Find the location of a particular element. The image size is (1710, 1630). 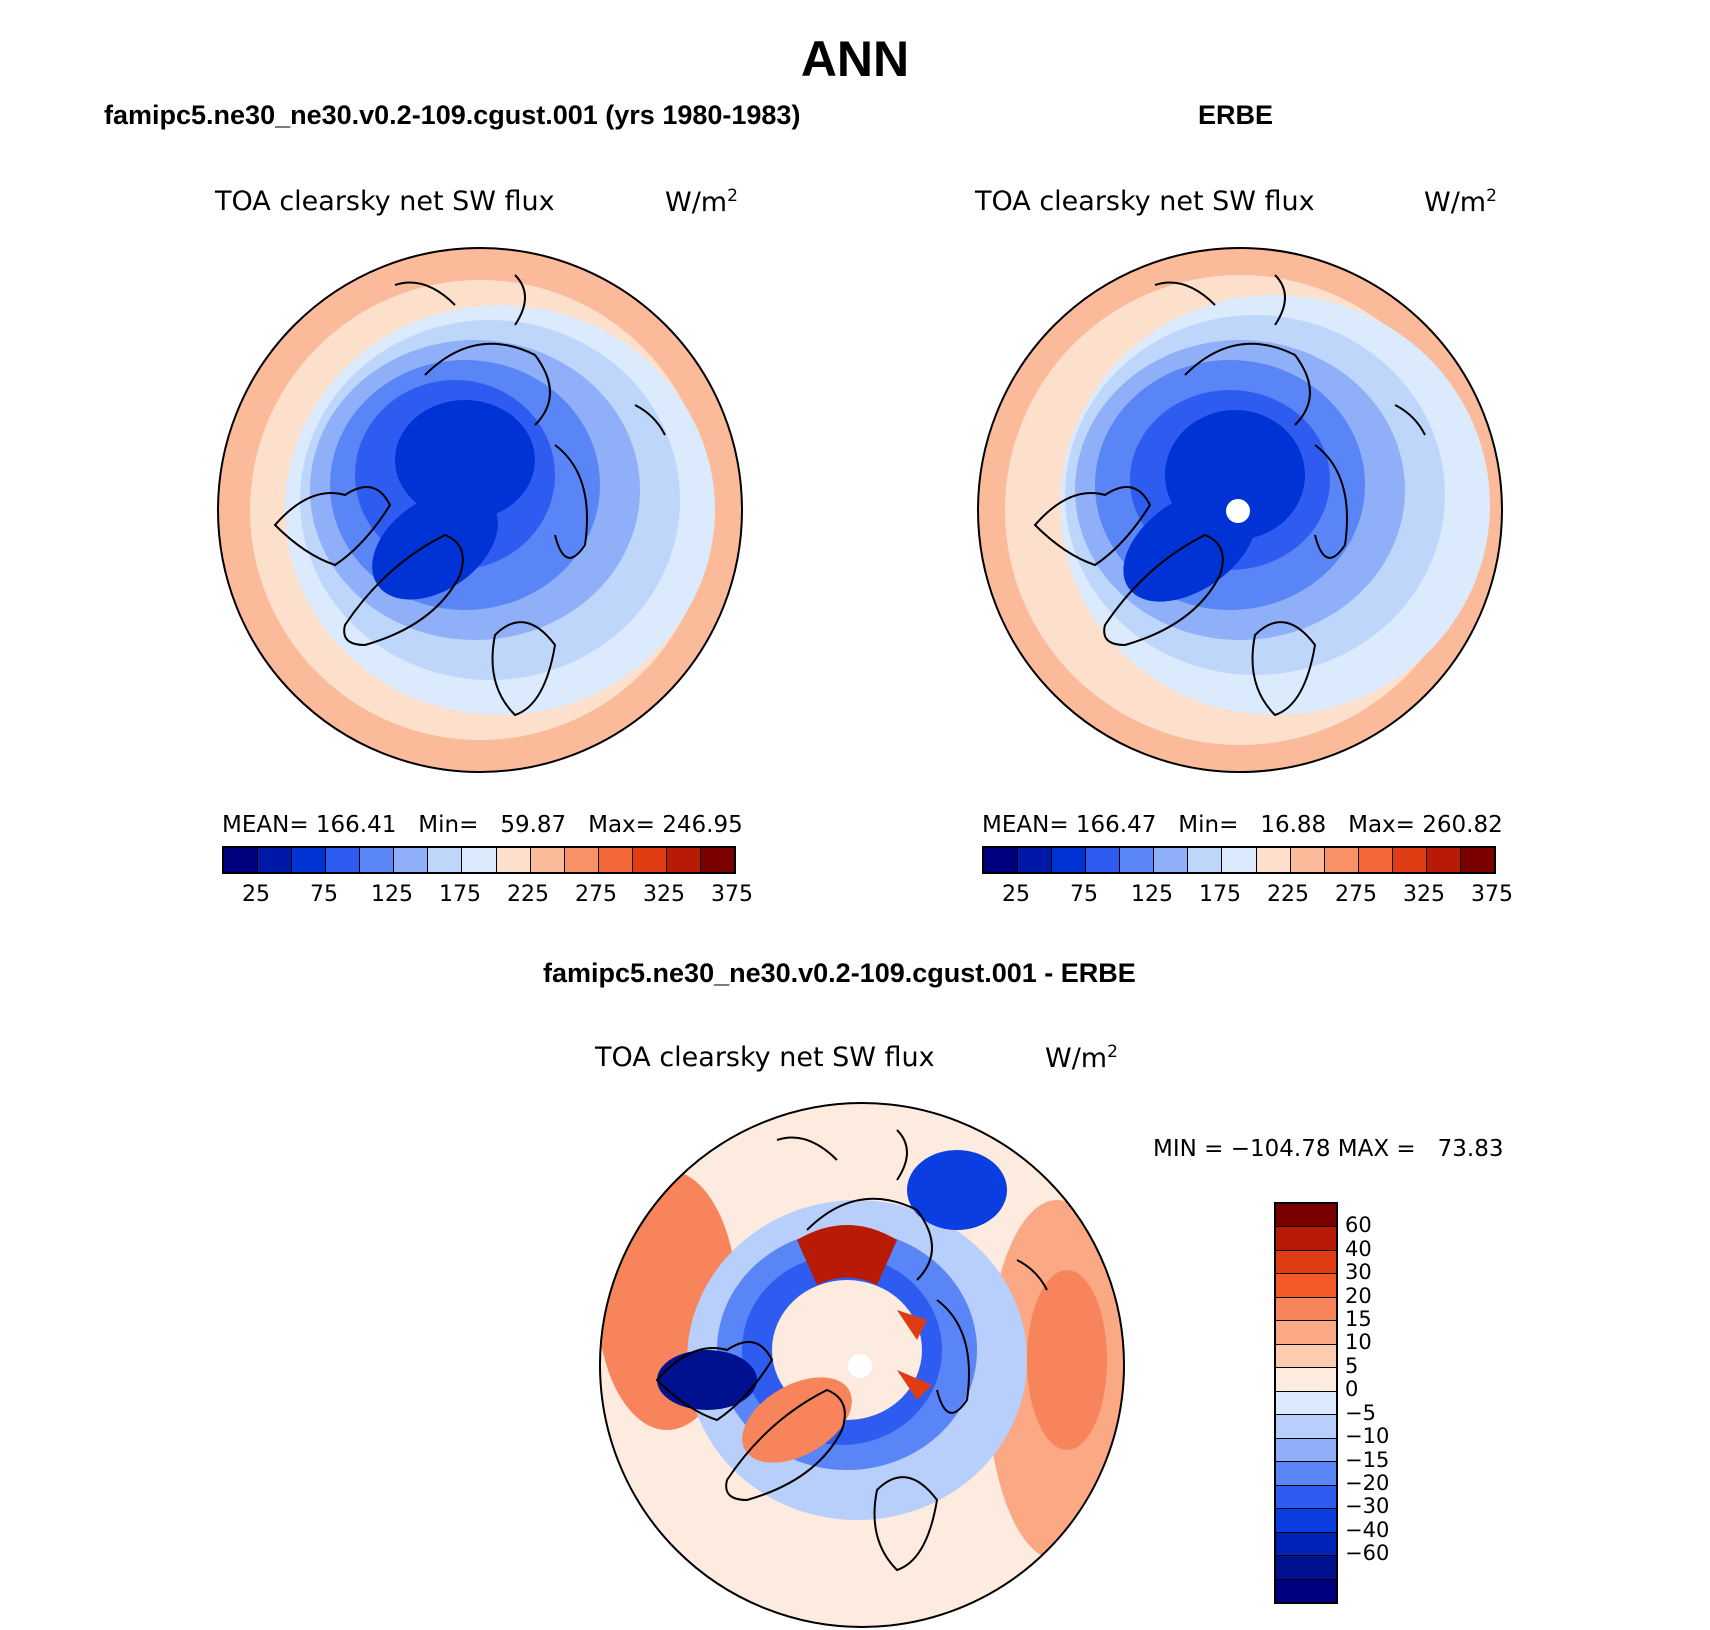

colorbar-level-label: 30 is located at coordinates (1358, 1272).